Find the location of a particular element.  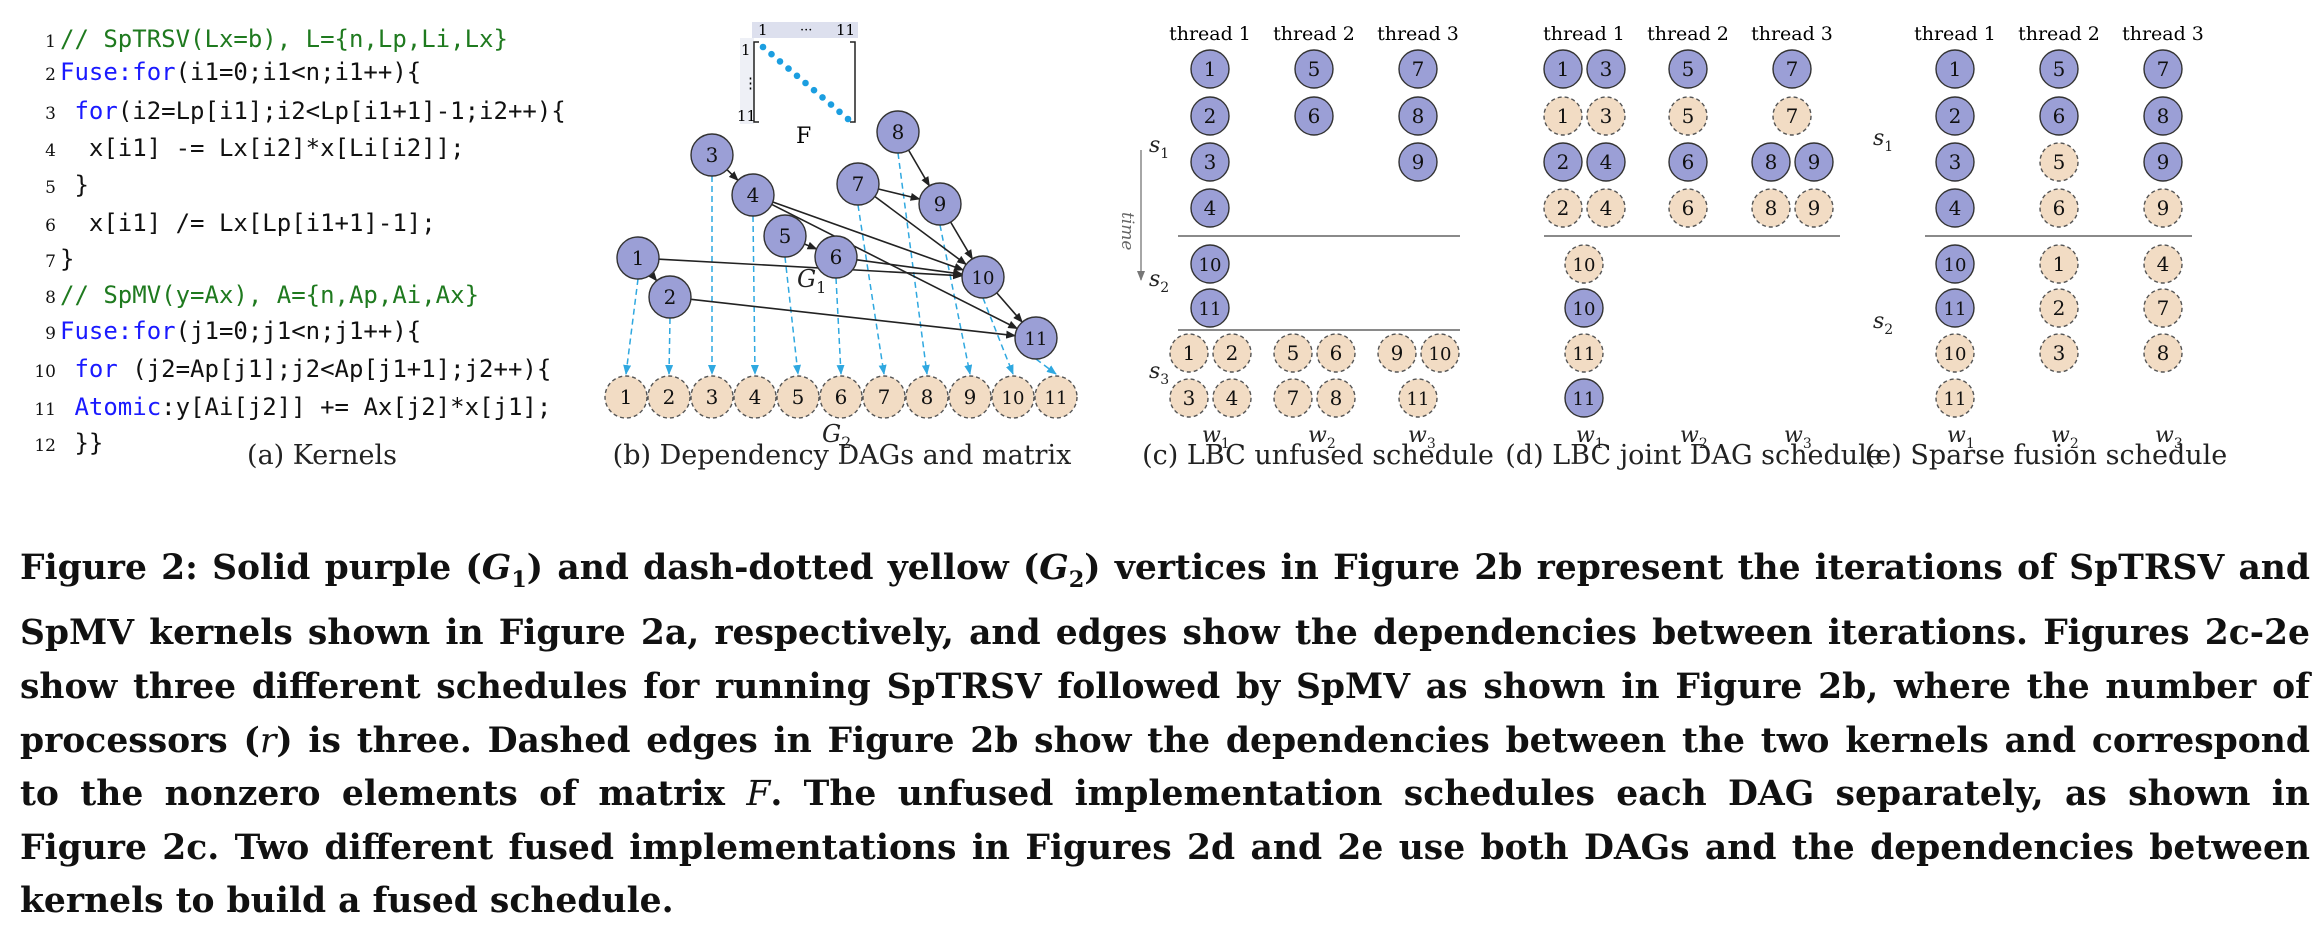

g2-vertex: 6 is located at coordinates (841, 397).